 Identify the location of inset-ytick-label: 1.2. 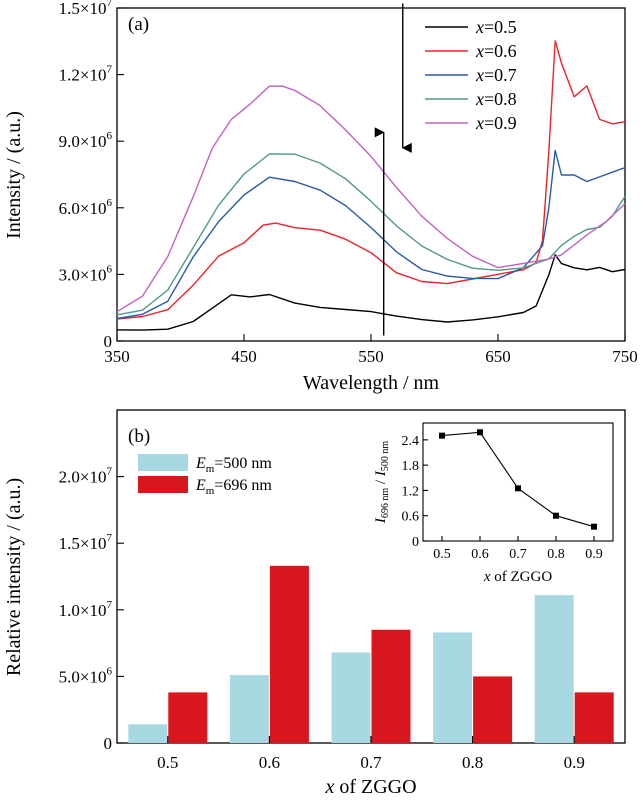
(411, 491).